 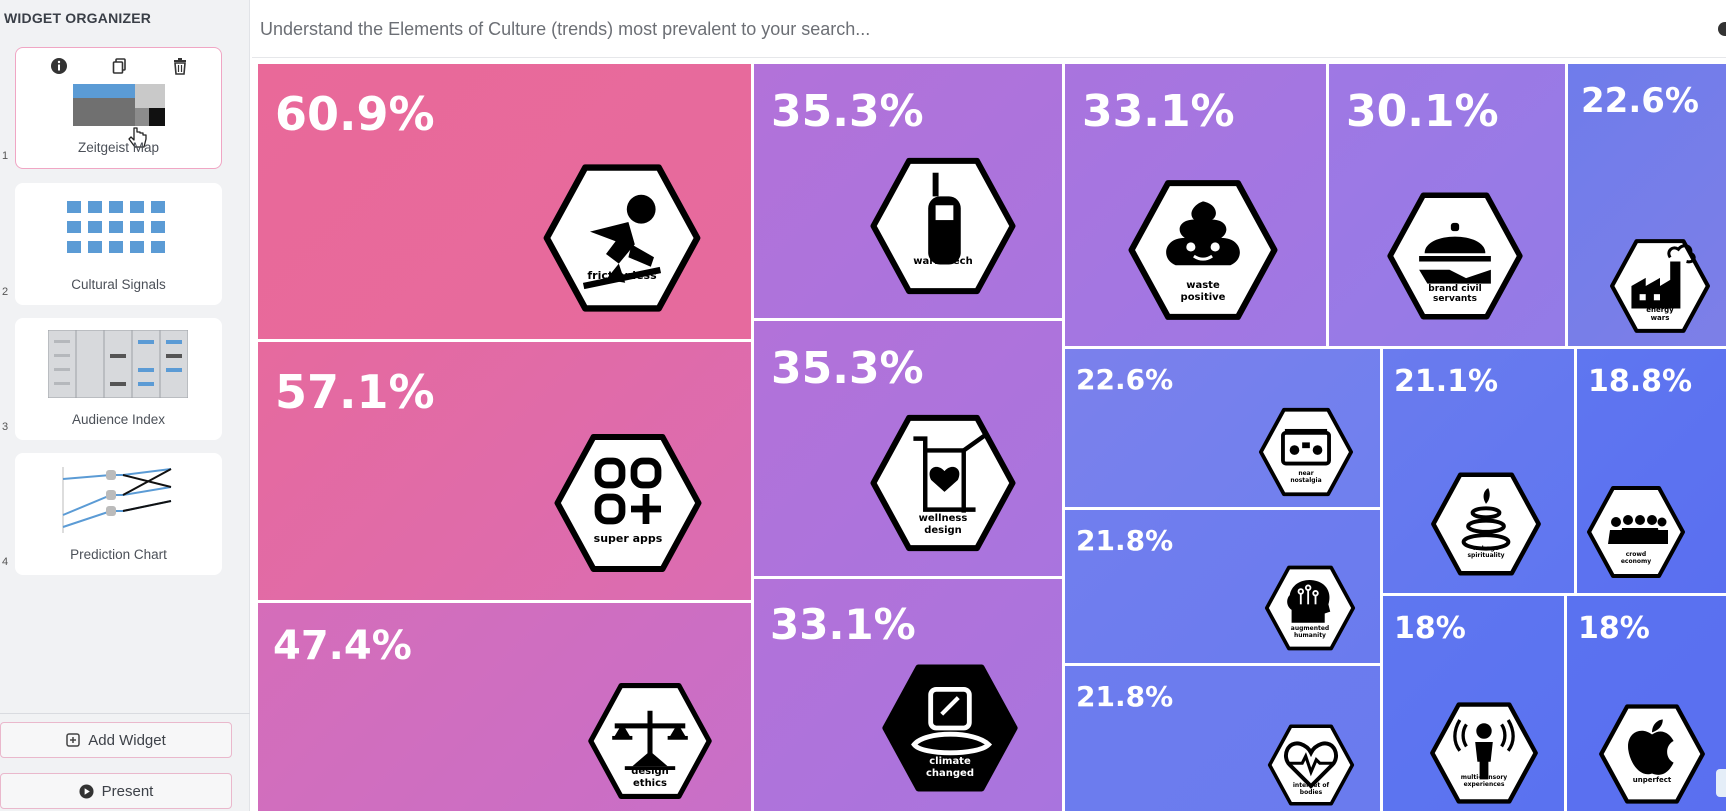 What do you see at coordinates (1203, 291) in the screenshot?
I see `trend-label: waste positive` at bounding box center [1203, 291].